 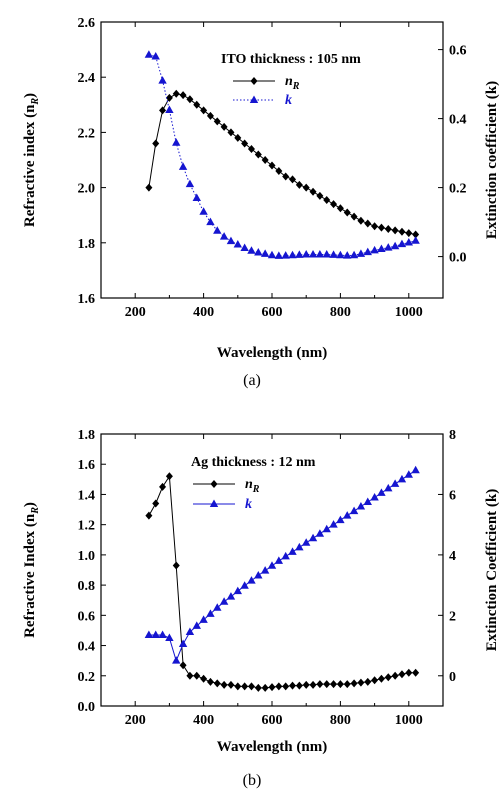 I want to click on y-tick-label: 1.2, so click(x=87, y=526).